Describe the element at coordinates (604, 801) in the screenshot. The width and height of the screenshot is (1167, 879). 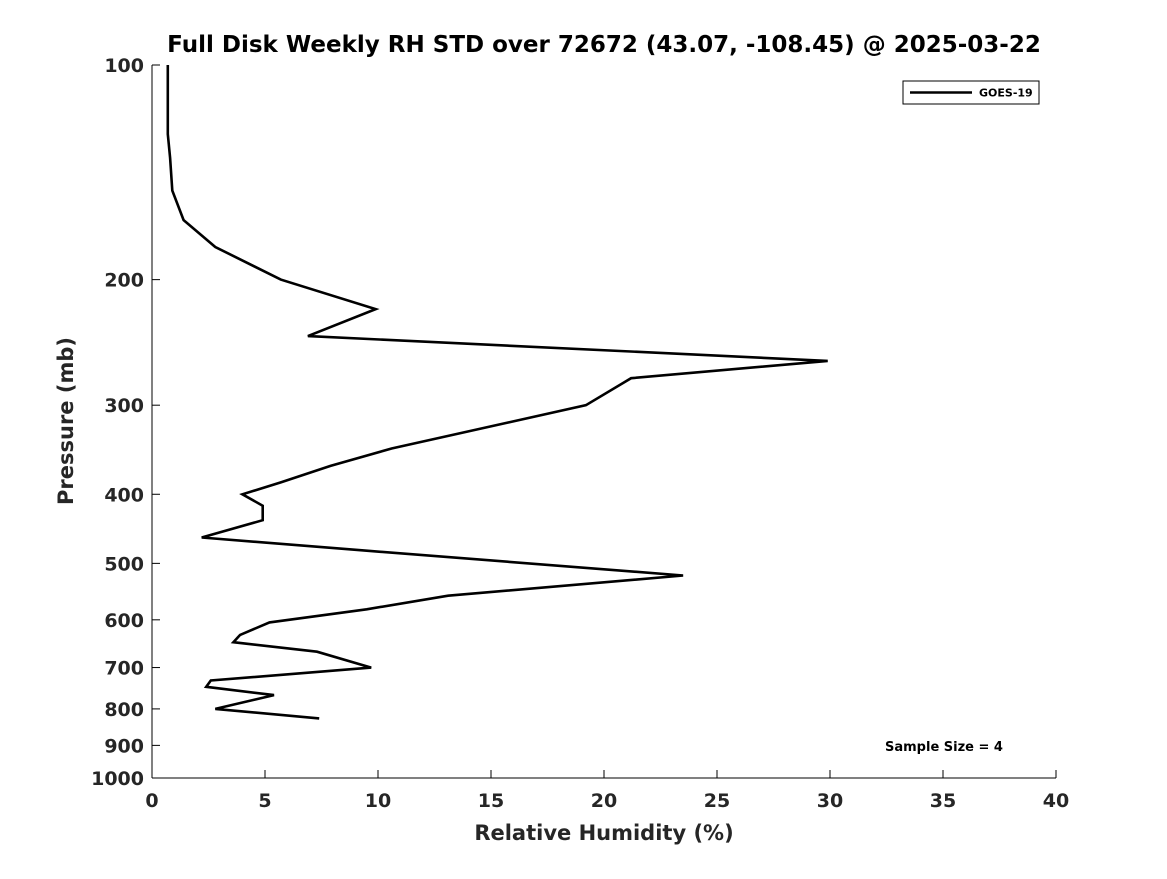
I see `x-tick-label: 20` at that location.